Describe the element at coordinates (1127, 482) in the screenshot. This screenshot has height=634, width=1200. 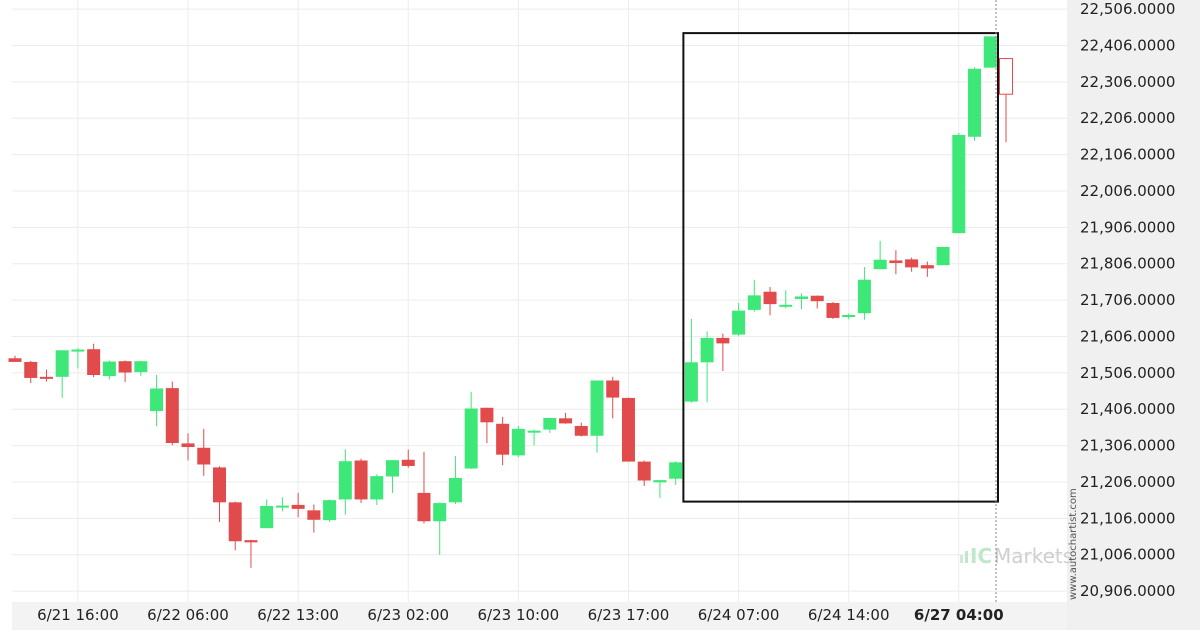
I see `y-tick-label: 21,206.0000` at that location.